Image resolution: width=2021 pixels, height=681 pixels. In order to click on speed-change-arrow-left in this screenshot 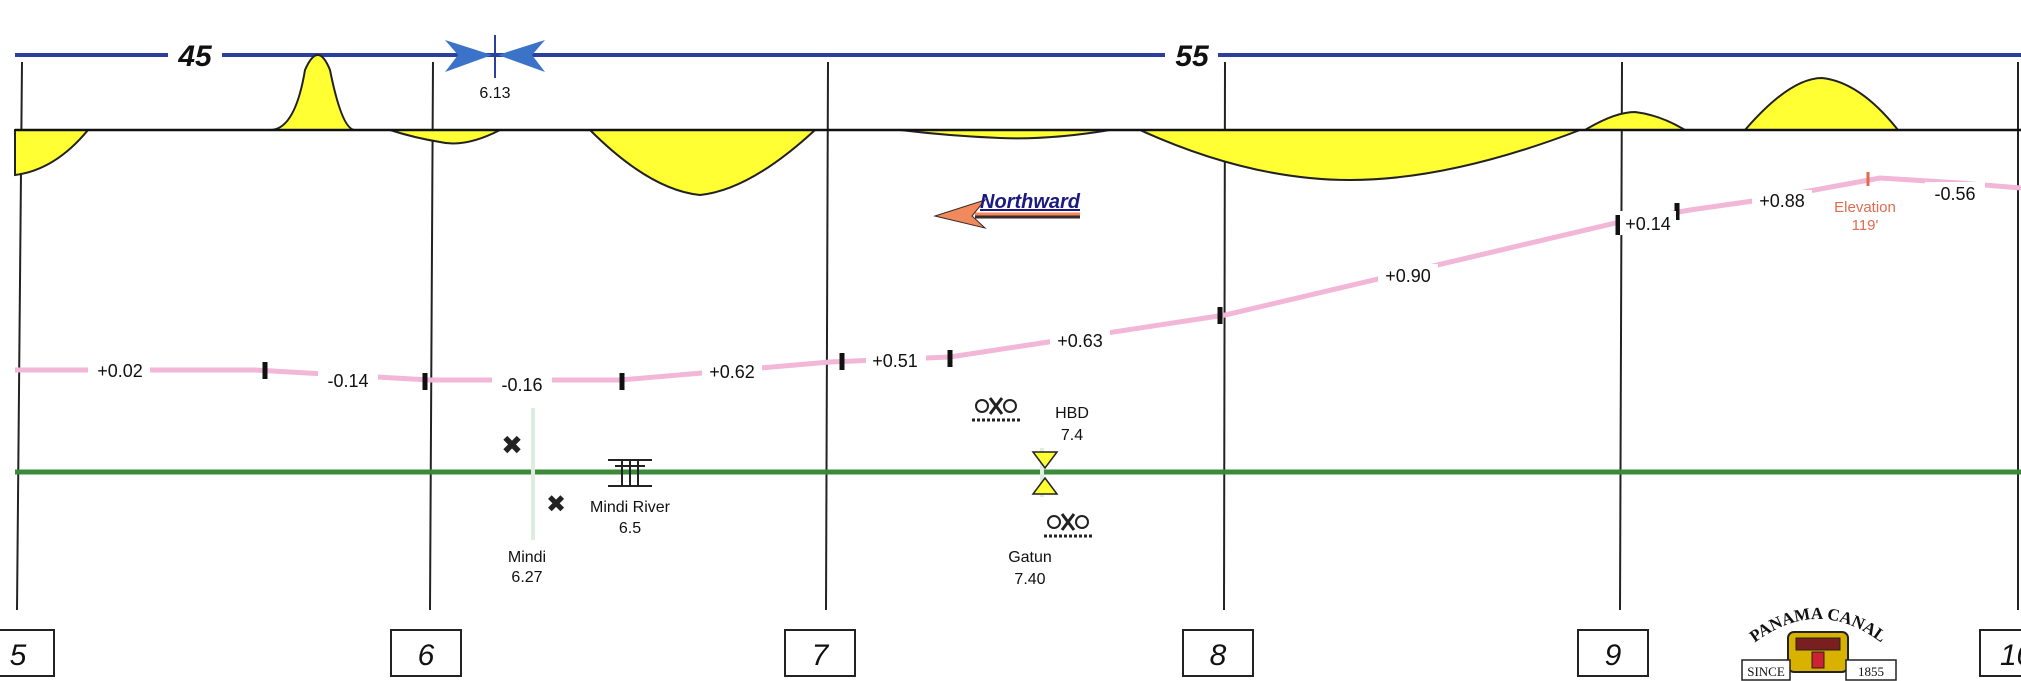, I will do `click(468, 56)`.